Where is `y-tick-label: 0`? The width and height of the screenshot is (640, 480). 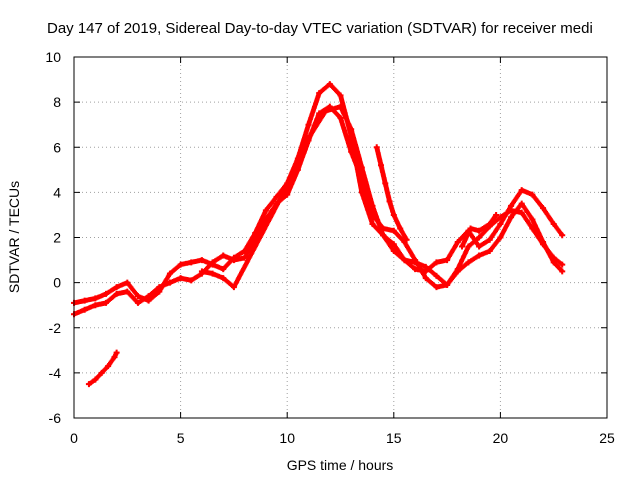
y-tick-label: 0 is located at coordinates (57, 283).